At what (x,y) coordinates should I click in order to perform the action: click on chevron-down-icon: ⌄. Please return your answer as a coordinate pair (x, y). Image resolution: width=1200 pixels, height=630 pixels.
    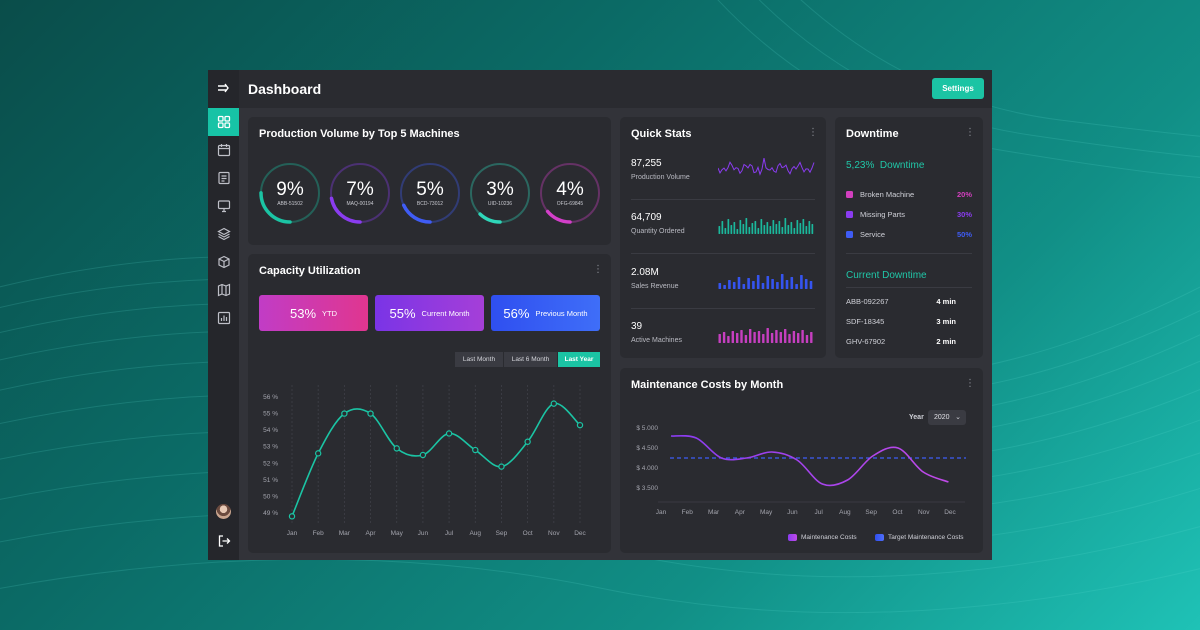
    Looking at the image, I should click on (958, 417).